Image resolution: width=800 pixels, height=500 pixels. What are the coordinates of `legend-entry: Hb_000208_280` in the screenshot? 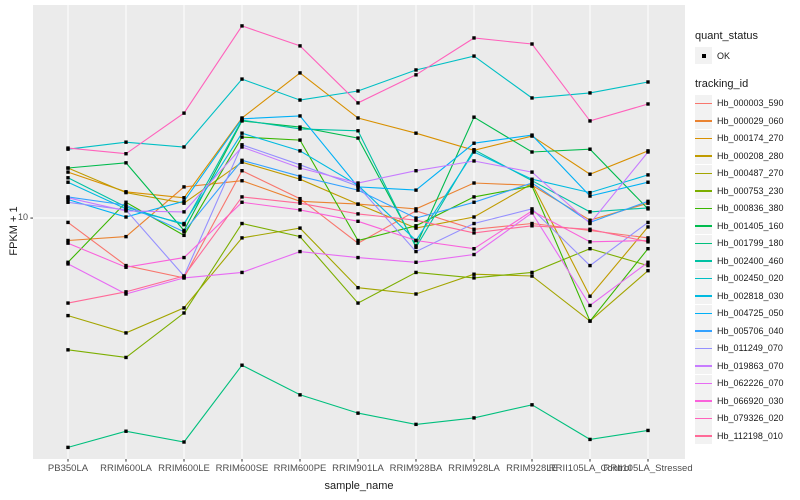 It's located at (747, 156).